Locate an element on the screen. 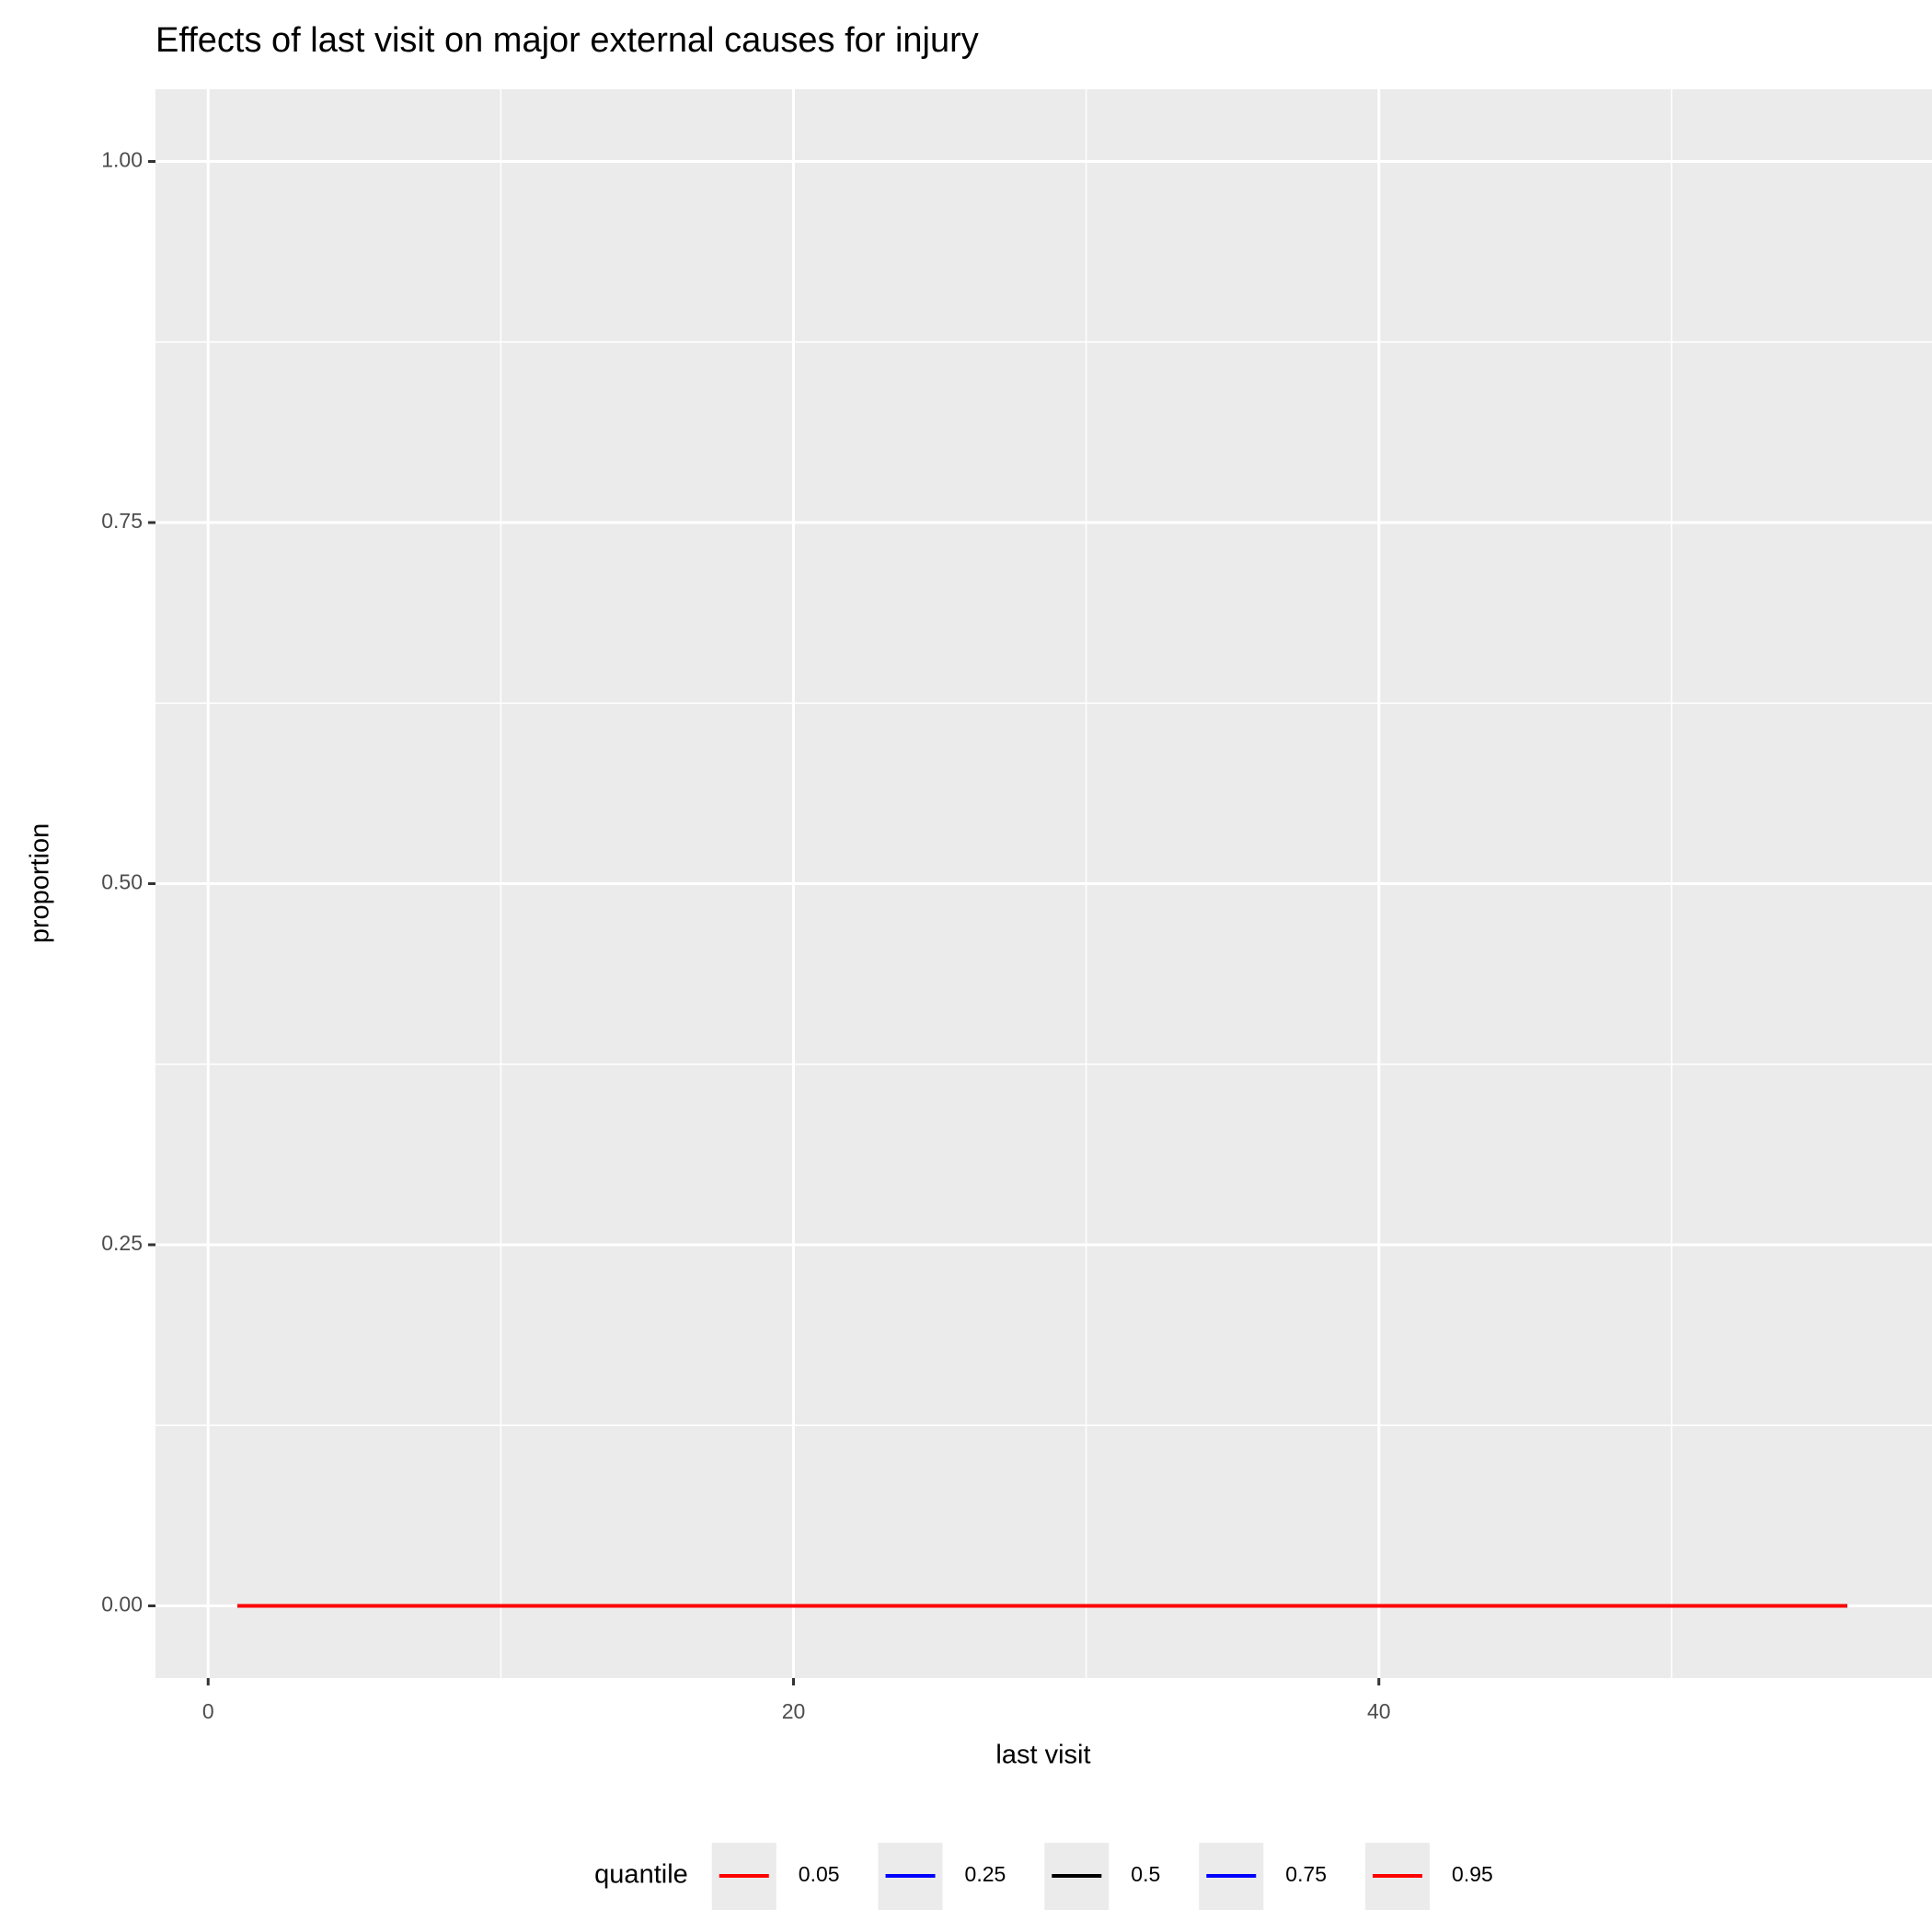 Image resolution: width=1932 pixels, height=1932 pixels. x-axis-title: last visit is located at coordinates (1042, 1755).